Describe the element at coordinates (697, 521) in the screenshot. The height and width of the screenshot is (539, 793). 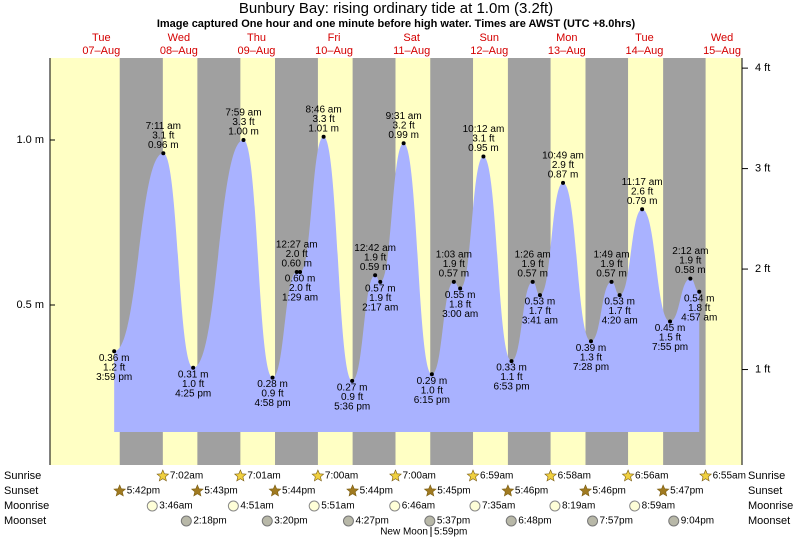
I see `moonset-time: 9:04pm` at that location.